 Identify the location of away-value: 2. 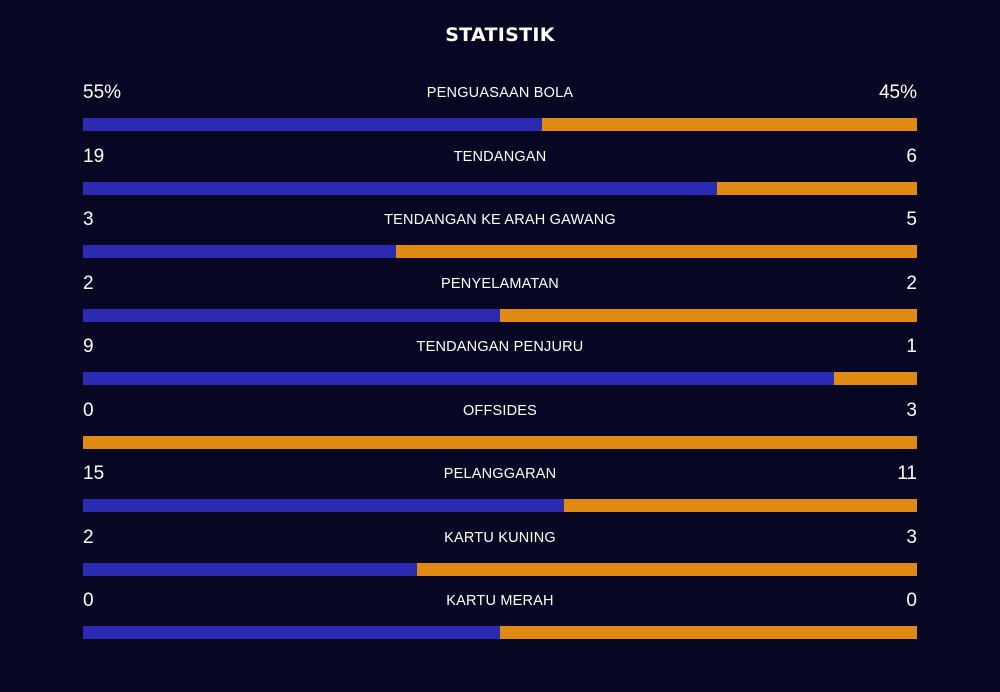
(911, 283).